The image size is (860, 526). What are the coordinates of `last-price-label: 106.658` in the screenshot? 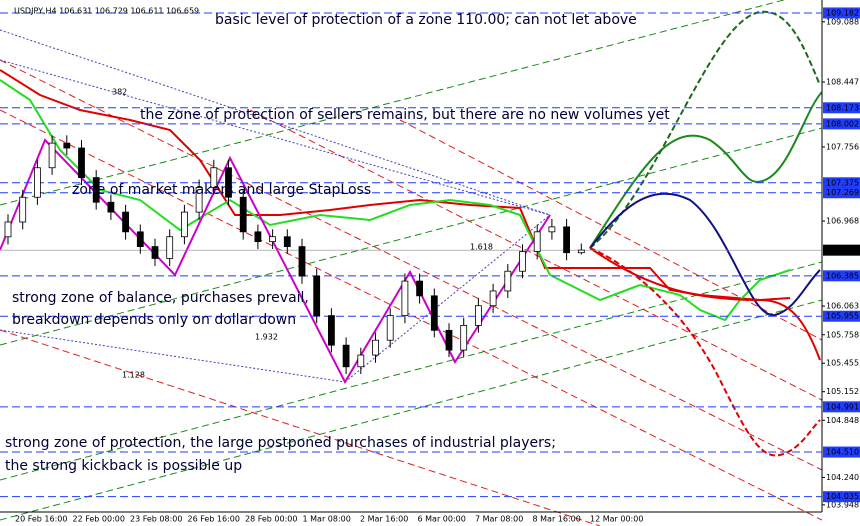 It's located at (842, 250).